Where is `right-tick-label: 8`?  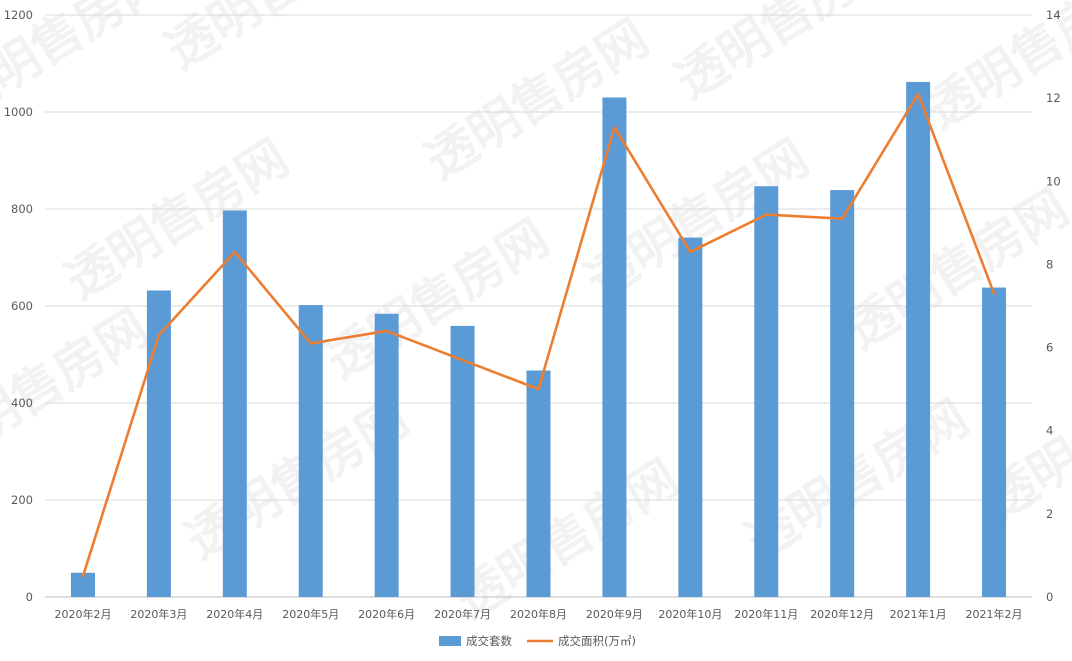
right-tick-label: 8 is located at coordinates (1049, 264).